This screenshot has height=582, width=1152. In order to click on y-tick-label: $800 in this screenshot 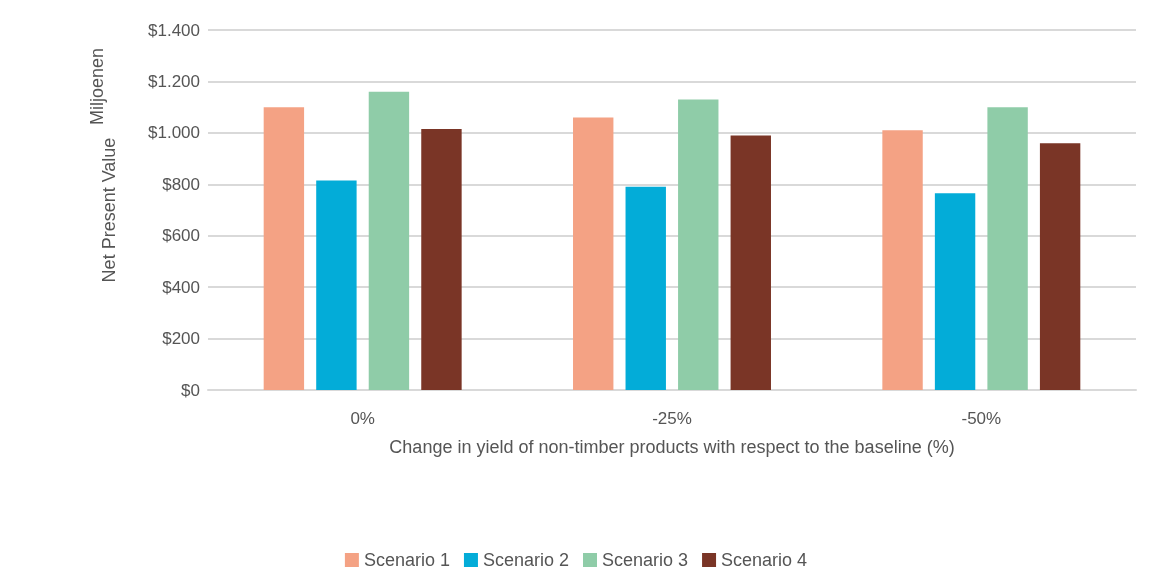, I will do `click(181, 184)`.